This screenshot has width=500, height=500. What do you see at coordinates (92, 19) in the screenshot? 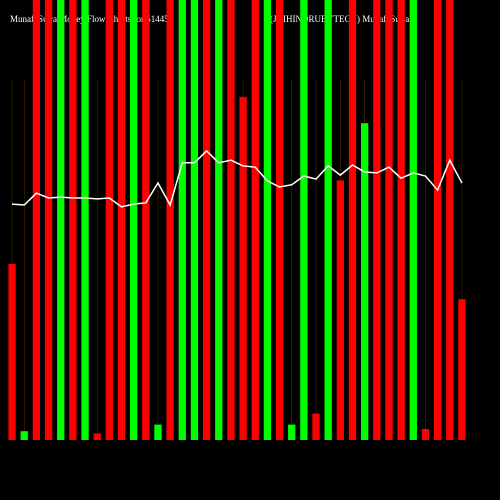
I see `chart-title: MunafaSutra Money Flow Charts for 514459` at bounding box center [92, 19].